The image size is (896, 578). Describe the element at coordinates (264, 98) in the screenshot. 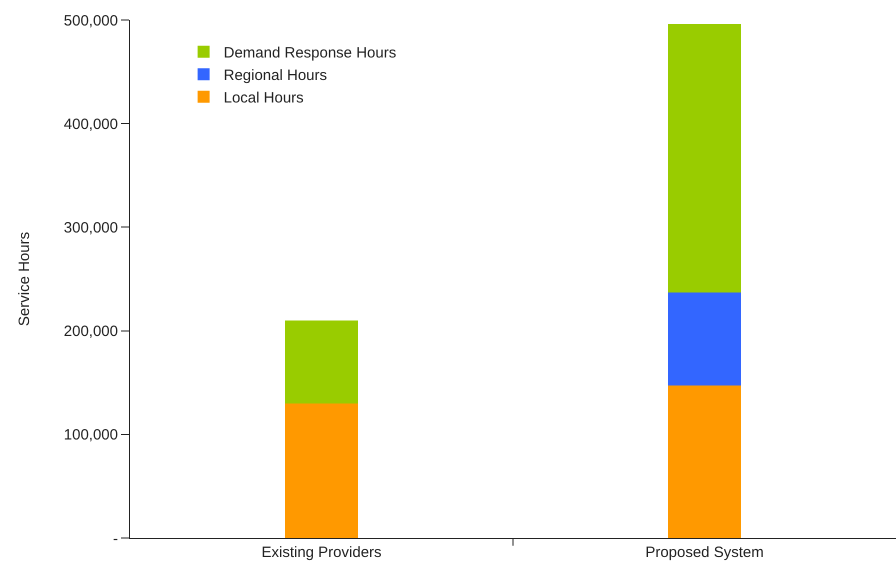

I see `legend-label: Local Hours` at that location.